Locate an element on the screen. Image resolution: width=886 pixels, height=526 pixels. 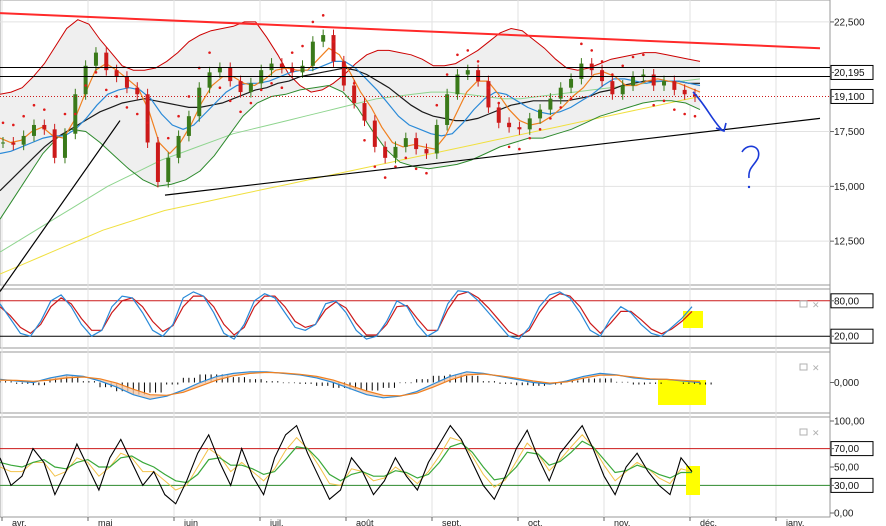
macd-tick-label: 0,000 is located at coordinates (846, 383).